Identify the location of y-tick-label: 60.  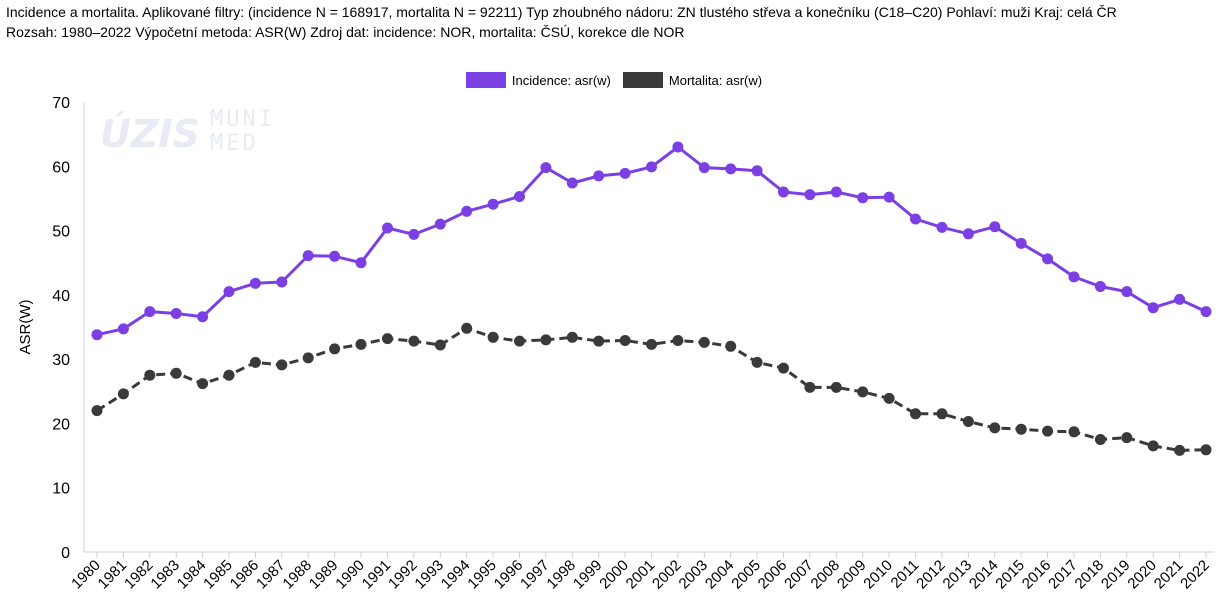
(61, 167).